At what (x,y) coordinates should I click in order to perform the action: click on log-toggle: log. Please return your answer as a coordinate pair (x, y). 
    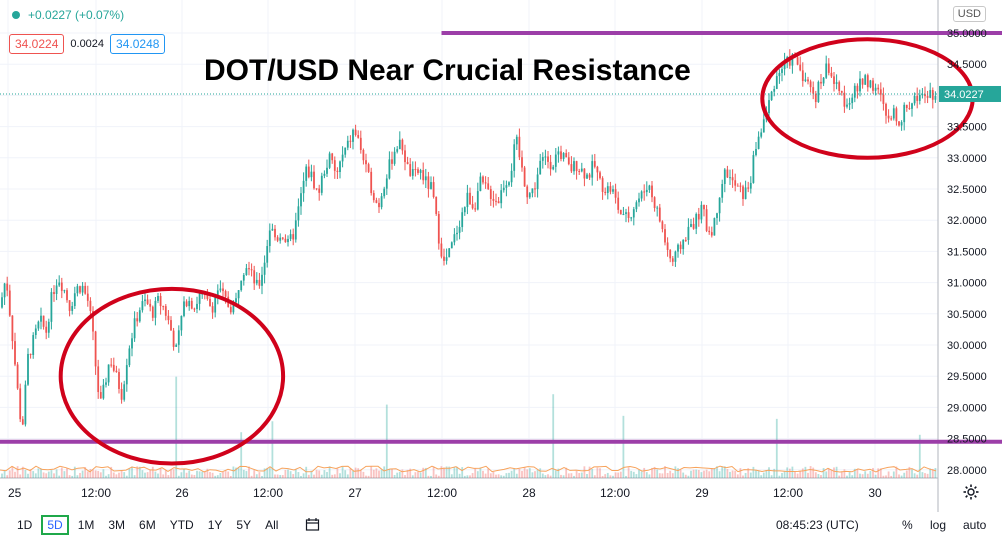
    Looking at the image, I should click on (938, 525).